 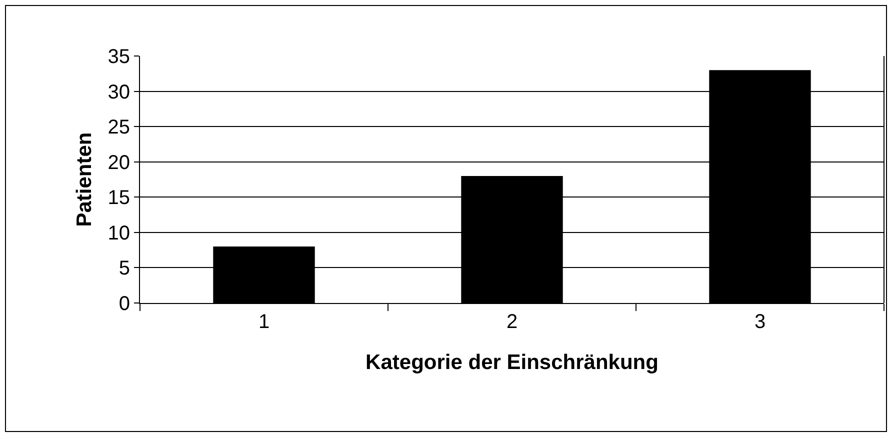 What do you see at coordinates (264, 322) in the screenshot?
I see `x-tick-label: 1` at bounding box center [264, 322].